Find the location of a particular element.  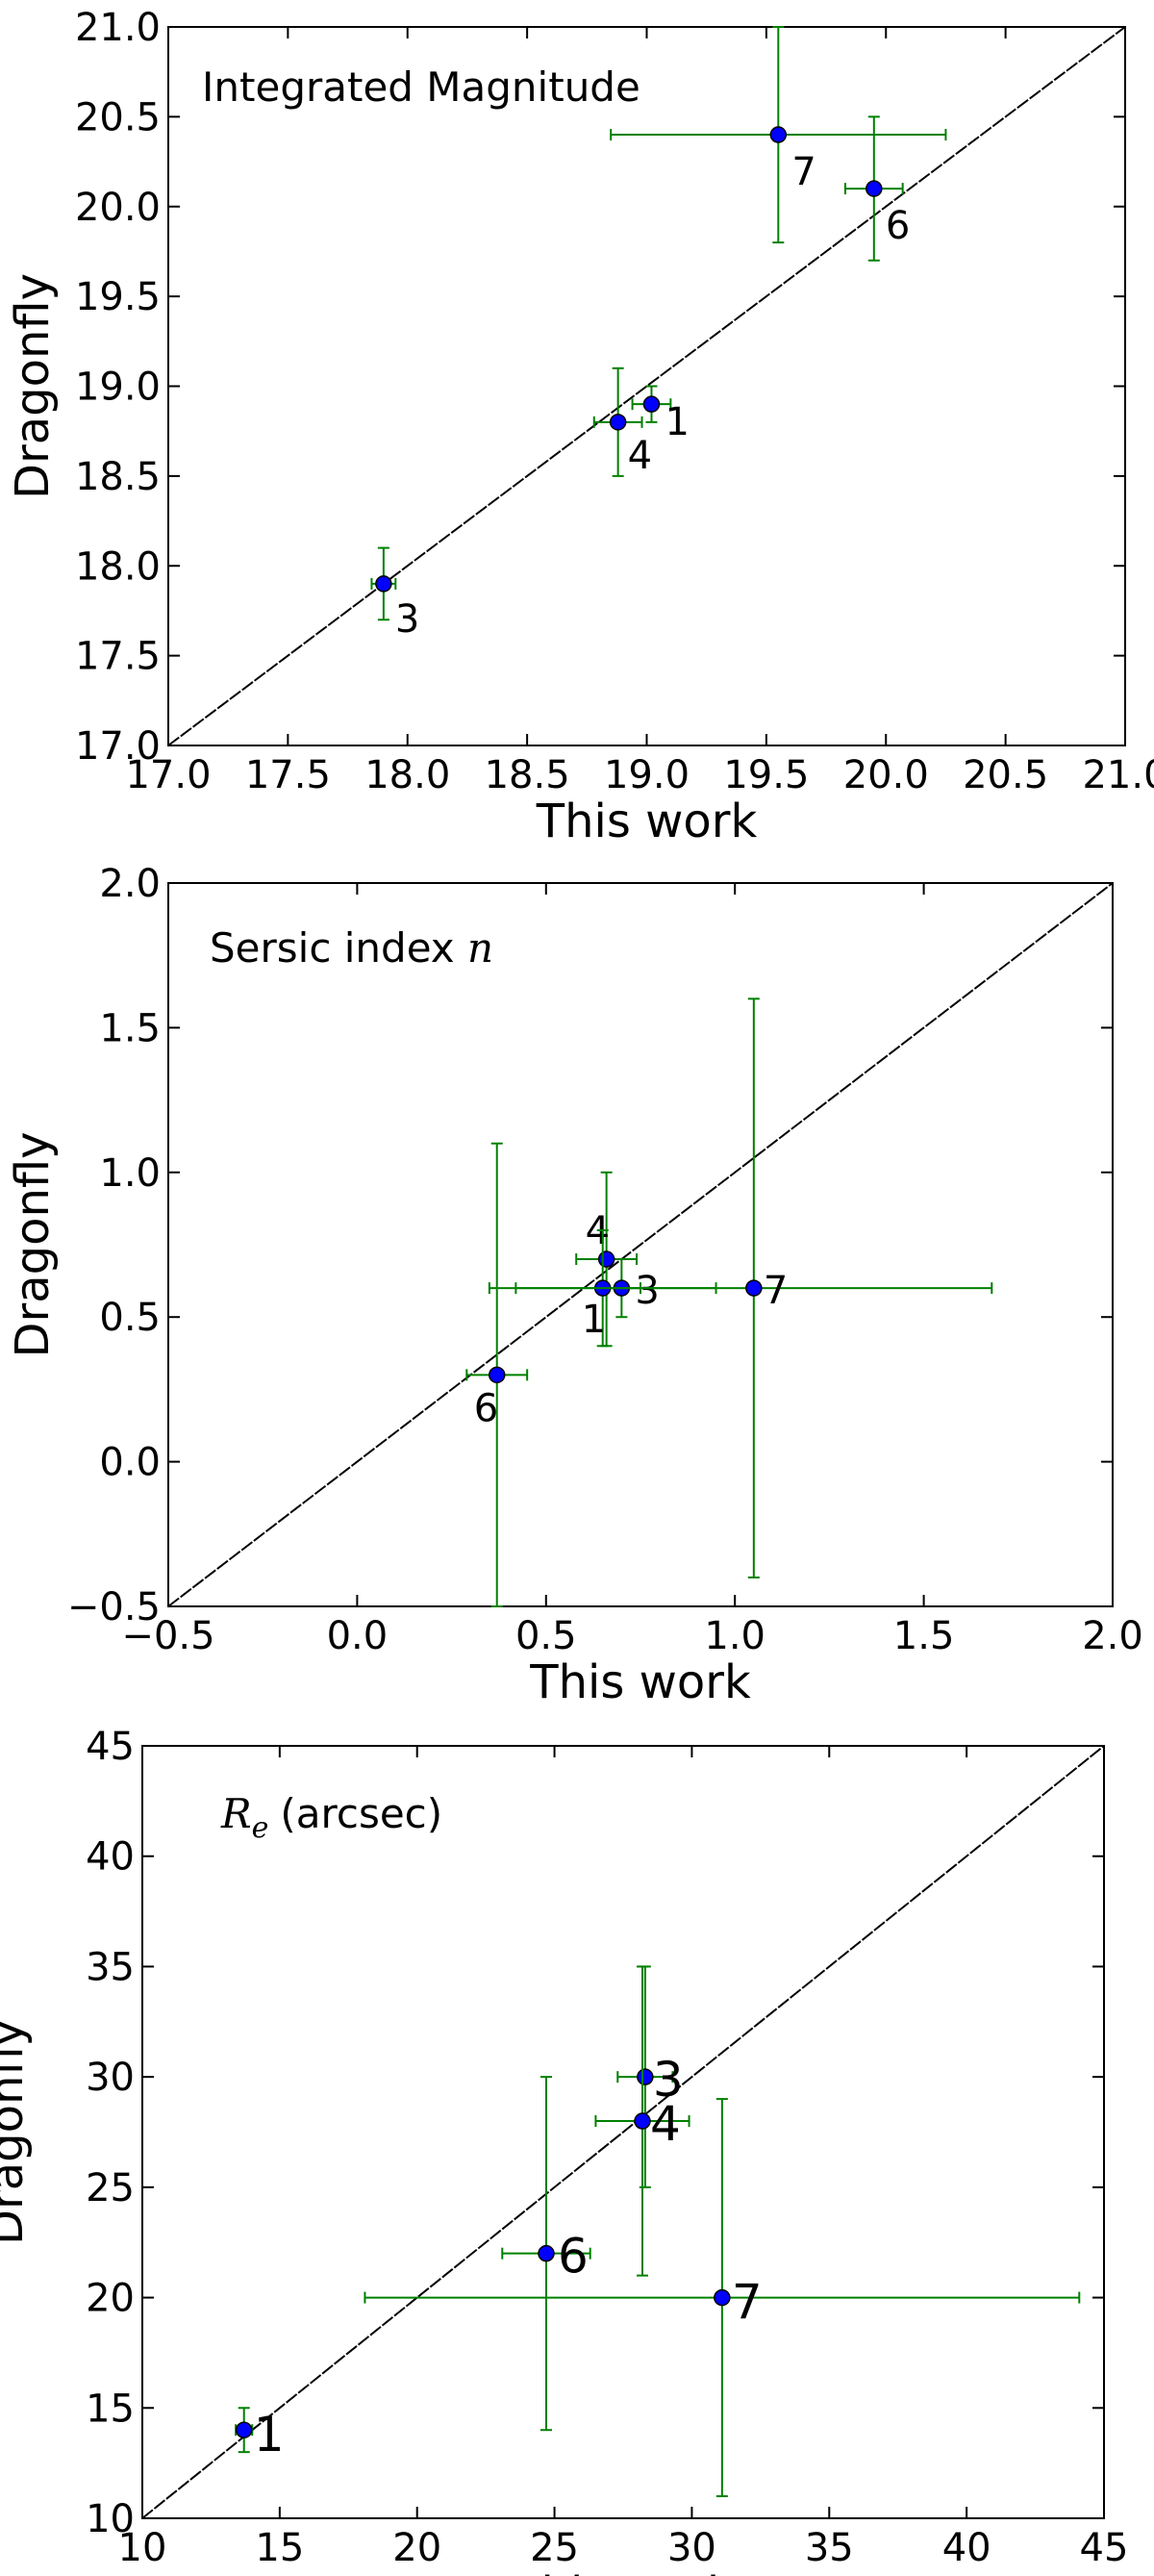

x-tick-label: −0.5 is located at coordinates (167, 1636).